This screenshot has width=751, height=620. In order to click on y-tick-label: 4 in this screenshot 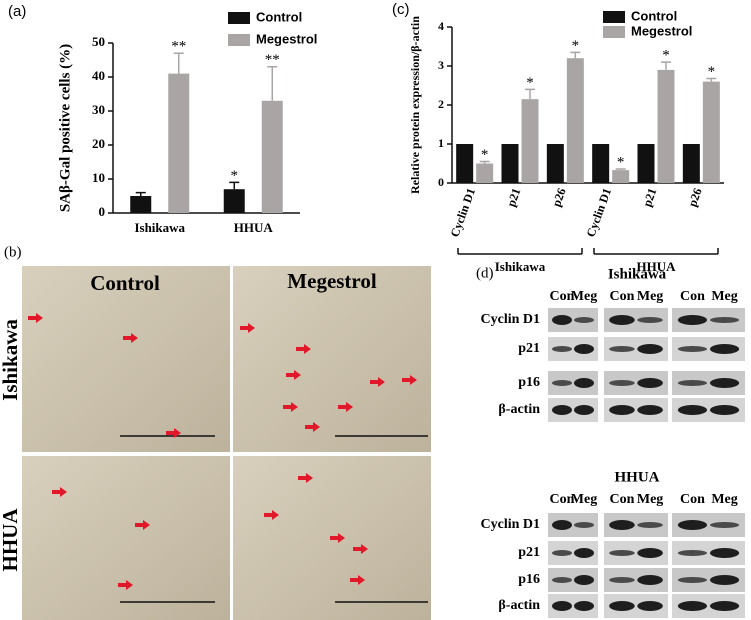, I will do `click(441, 26)`.